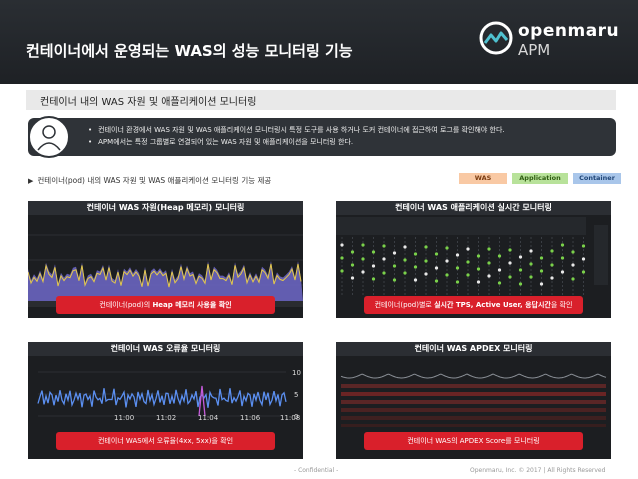 The image size is (638, 479). What do you see at coordinates (492, 305) in the screenshot?
I see `app-caption-bold: 실시간 TPS, Active User, 응답시간` at bounding box center [492, 305].